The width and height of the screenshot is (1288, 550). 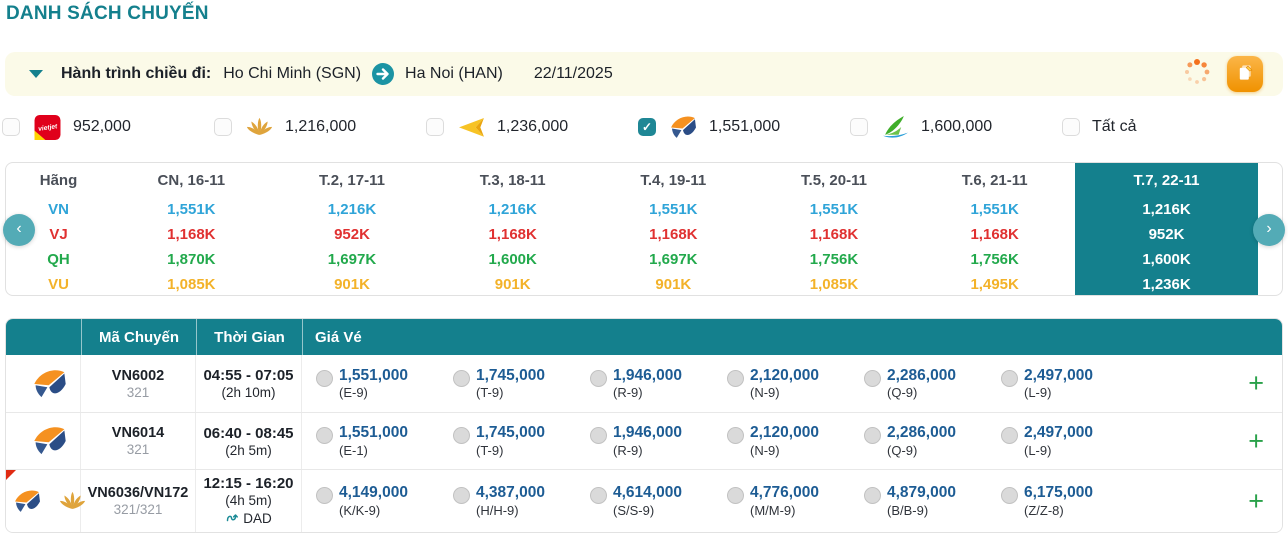 I want to click on filter-price-label: 1,216,000, so click(x=321, y=126).